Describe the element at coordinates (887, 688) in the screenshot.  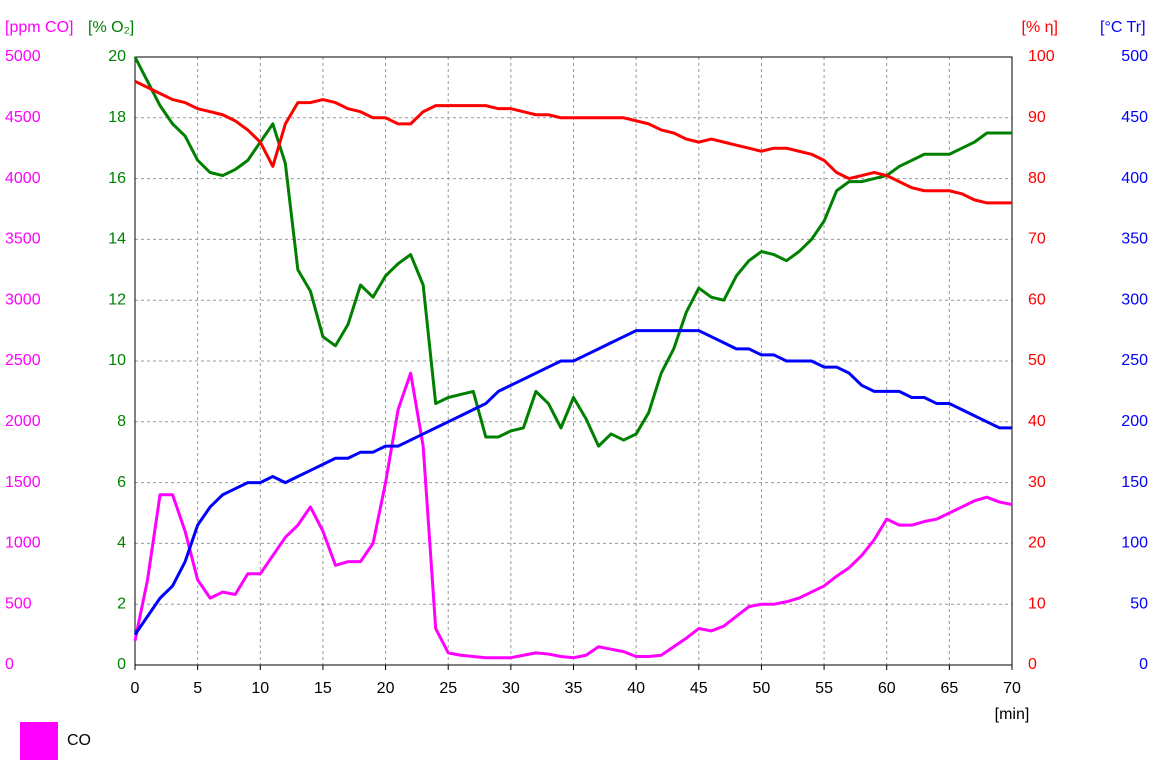
I see `x-tick-label: 60` at that location.